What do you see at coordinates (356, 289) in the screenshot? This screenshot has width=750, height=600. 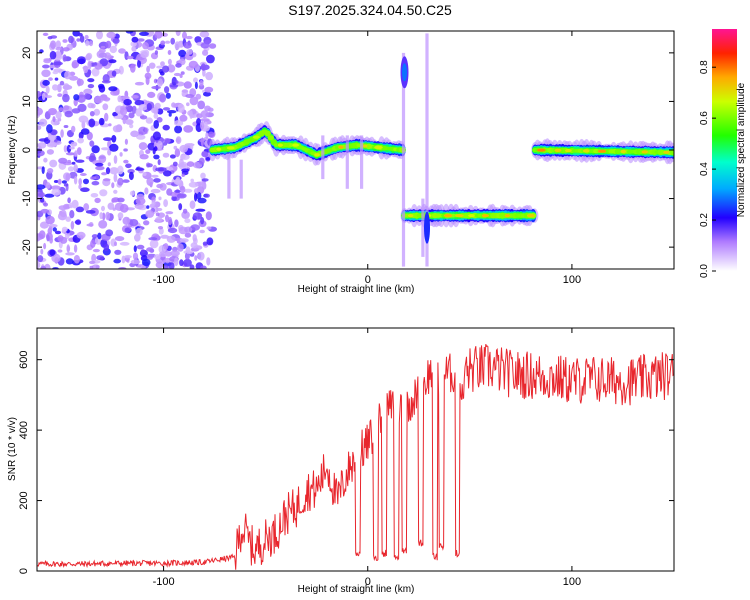 I see `spectrogram-x-label: Height of straight line (km)` at bounding box center [356, 289].